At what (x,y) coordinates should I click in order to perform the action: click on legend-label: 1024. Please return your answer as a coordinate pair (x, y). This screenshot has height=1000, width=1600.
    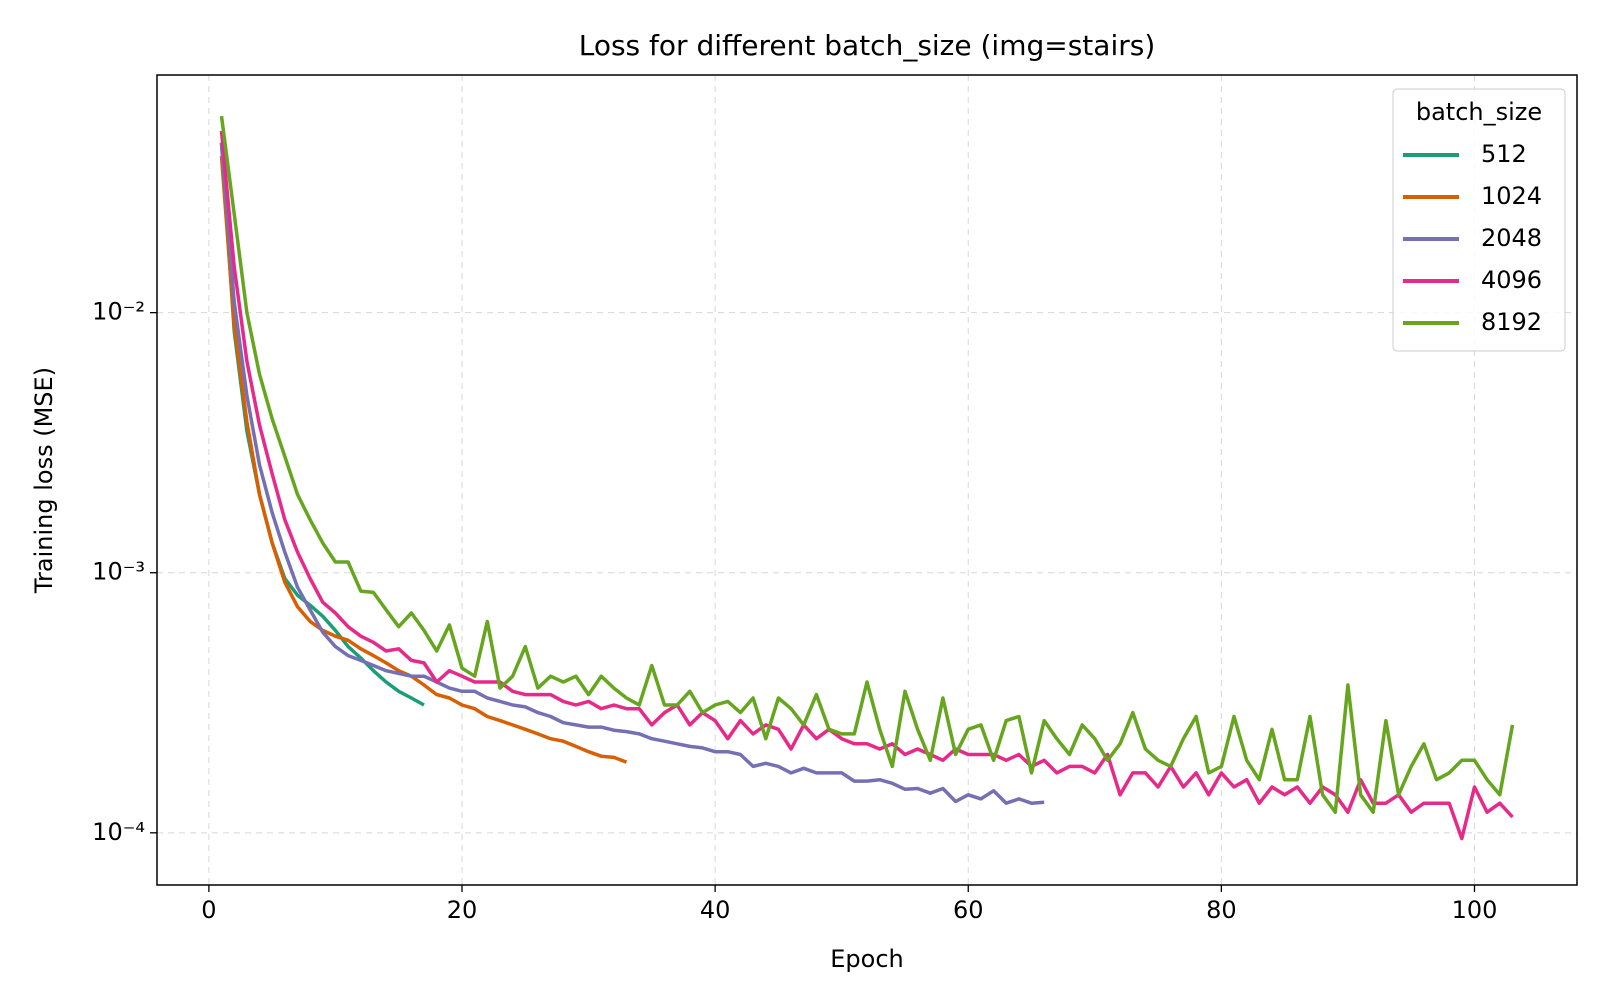
    Looking at the image, I should click on (1511, 196).